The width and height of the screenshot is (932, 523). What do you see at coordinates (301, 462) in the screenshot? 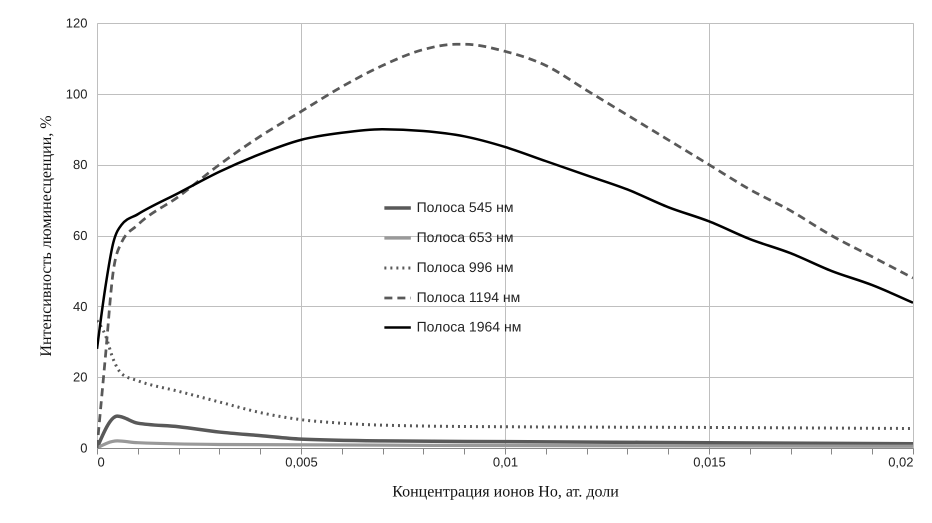
I see `x-tick-label: 0,005` at bounding box center [301, 462].